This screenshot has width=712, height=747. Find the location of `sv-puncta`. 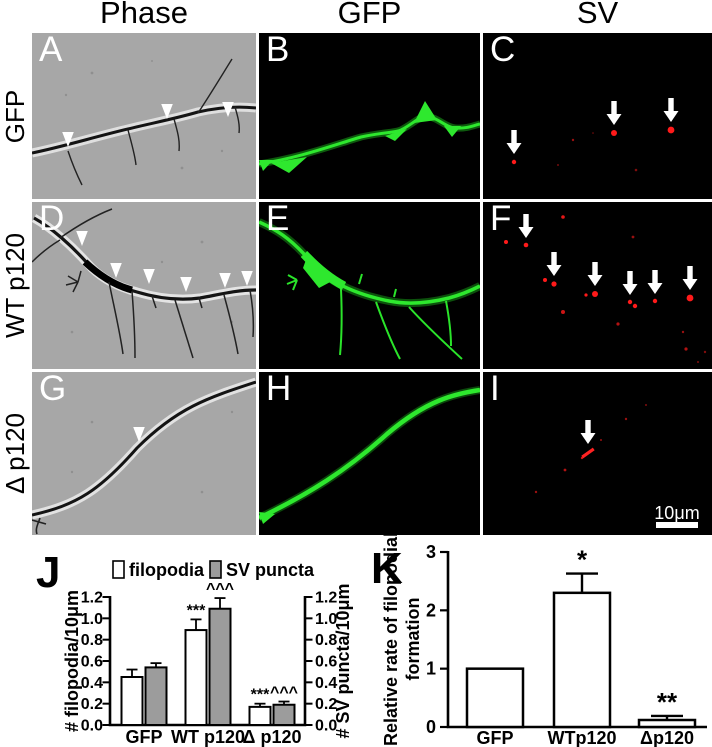

sv-puncta is located at coordinates (590, 449).